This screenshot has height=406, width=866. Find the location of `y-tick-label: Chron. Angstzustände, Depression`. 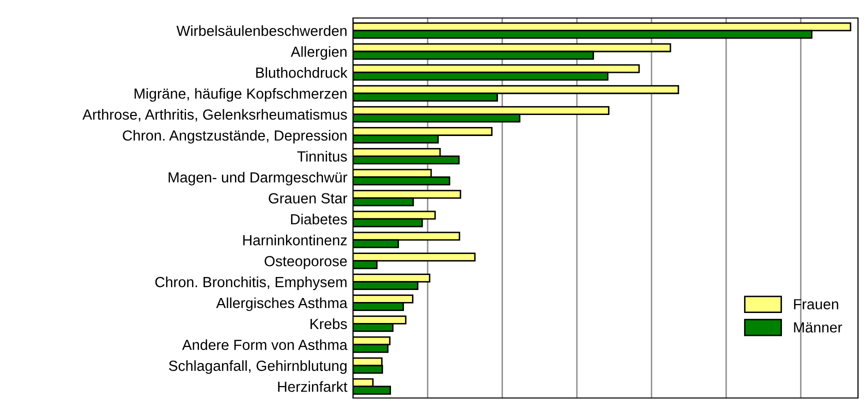

y-tick-label: Chron. Angstzustände, Depression is located at coordinates (234, 137).